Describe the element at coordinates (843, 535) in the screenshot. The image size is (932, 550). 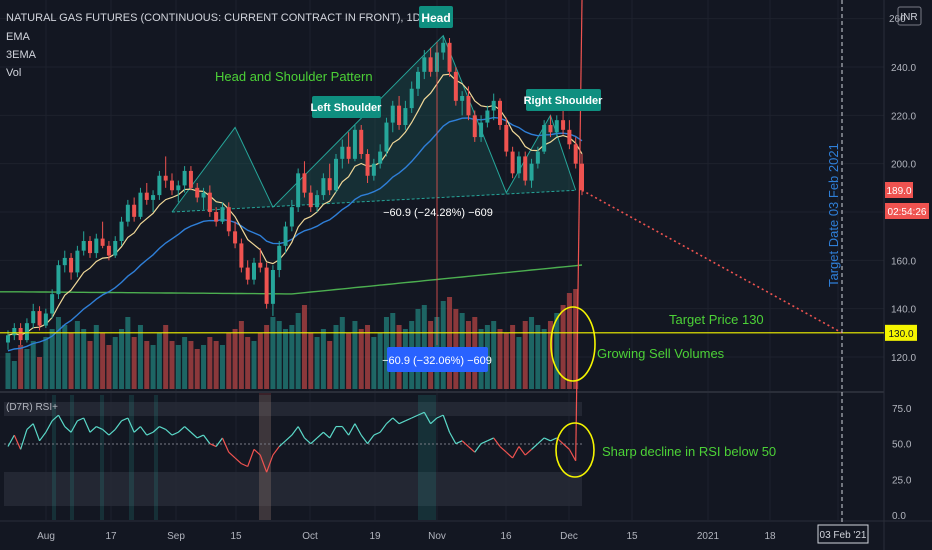
I see `date-badge-label: 03 Feb '21` at that location.